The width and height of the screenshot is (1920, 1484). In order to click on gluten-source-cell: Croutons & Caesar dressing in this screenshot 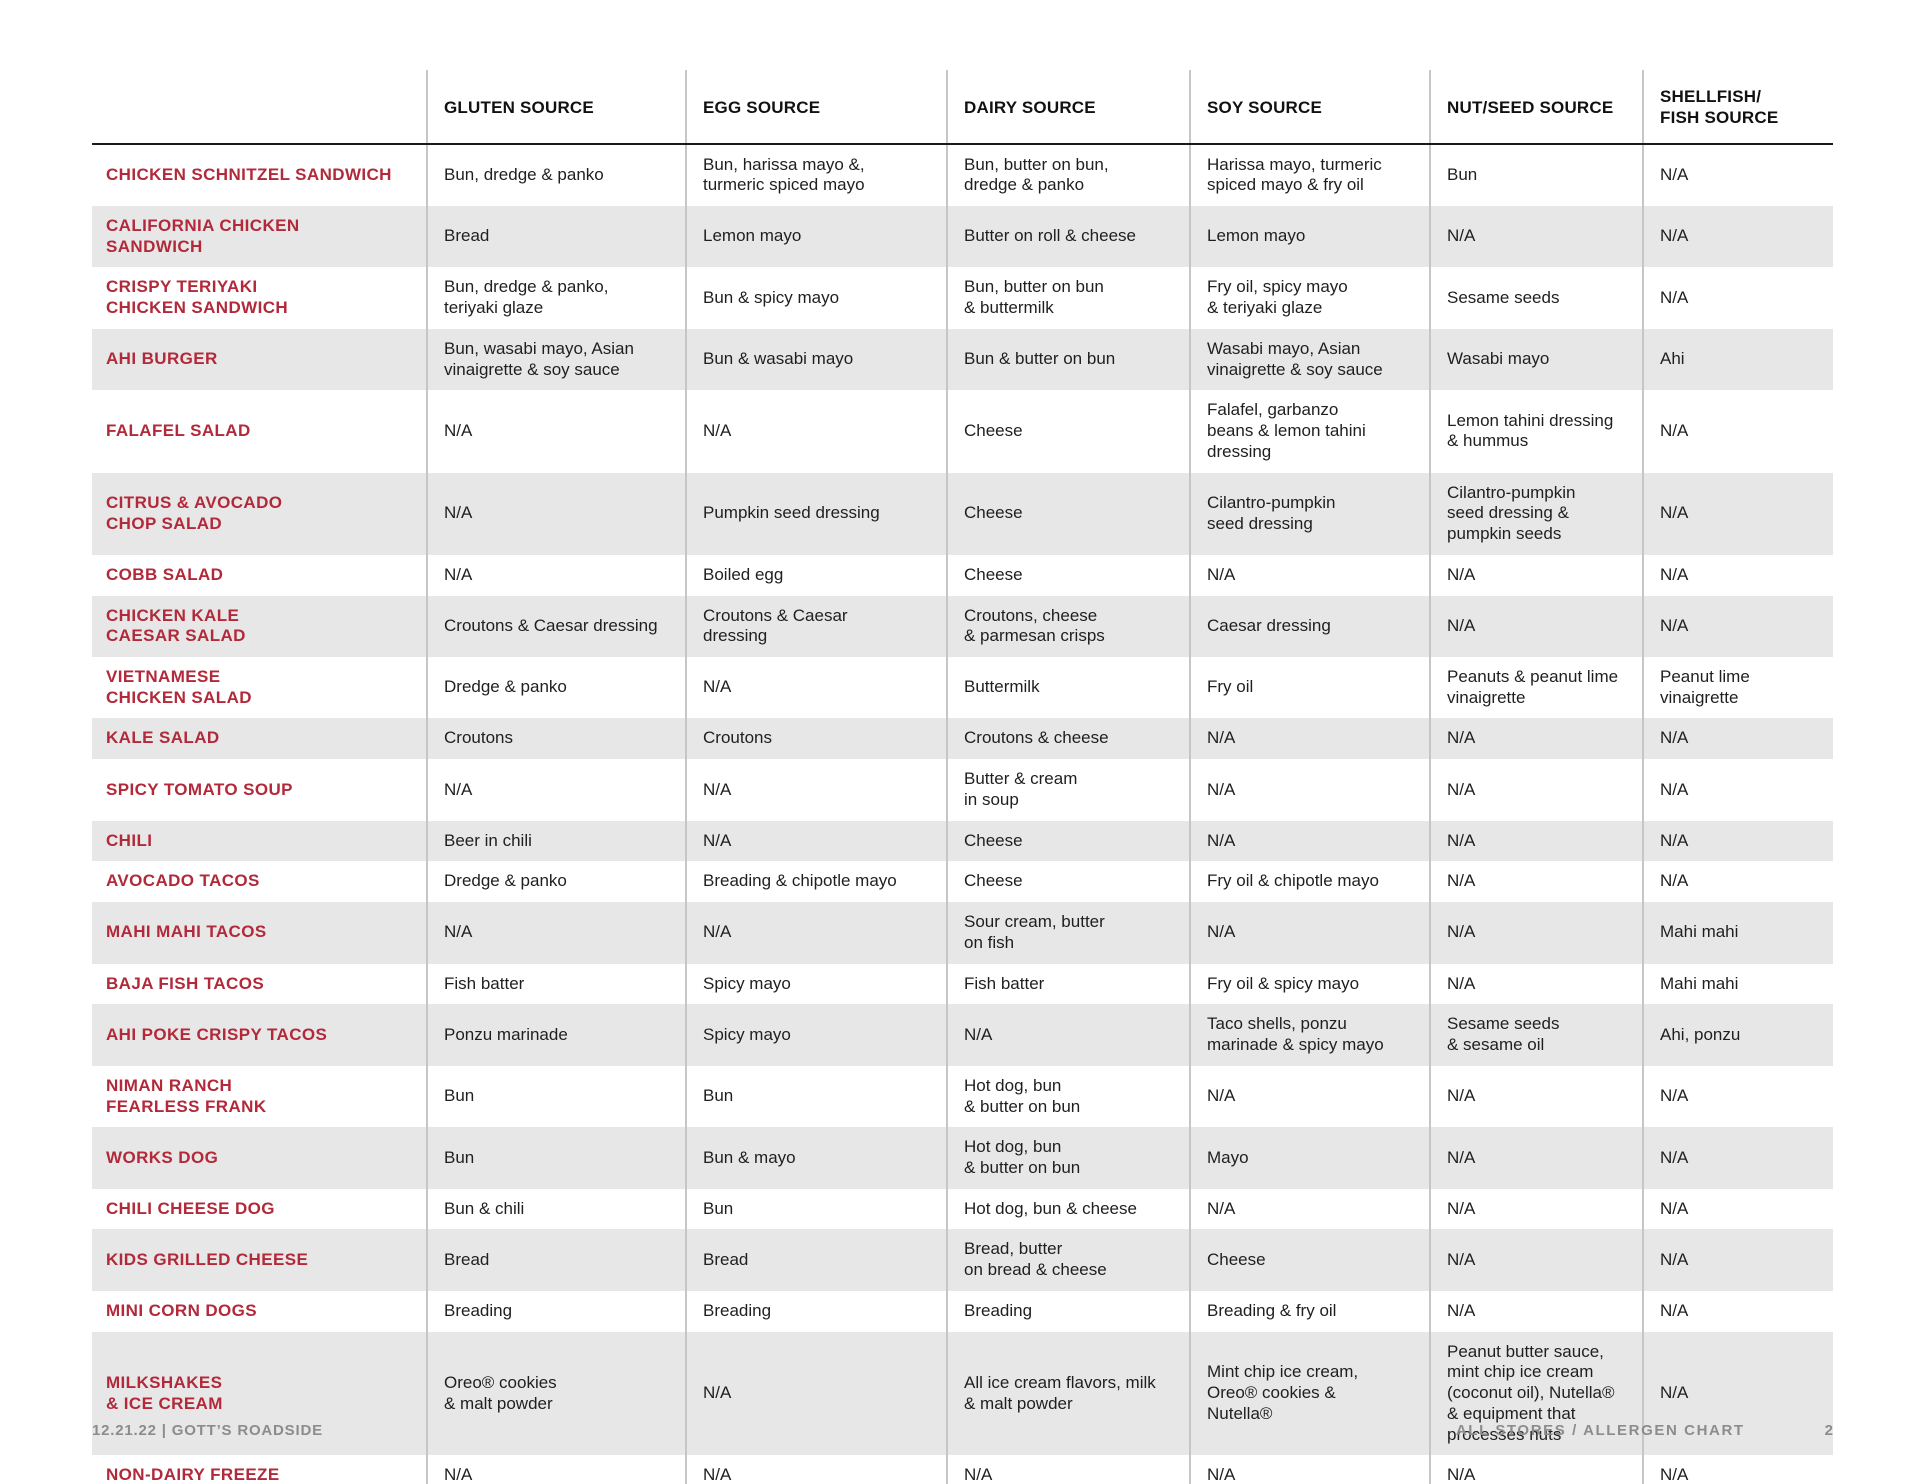, I will do `click(556, 626)`.